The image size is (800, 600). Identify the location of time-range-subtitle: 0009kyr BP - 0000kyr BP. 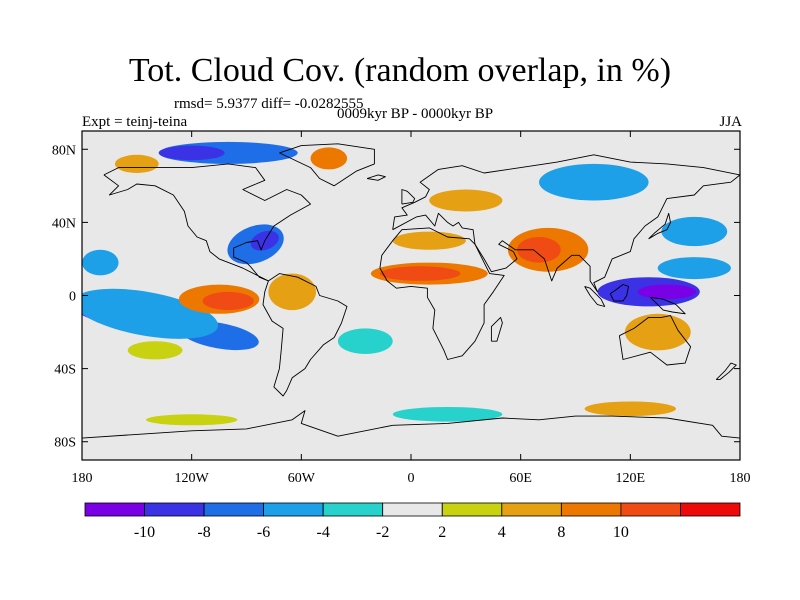
(415, 114).